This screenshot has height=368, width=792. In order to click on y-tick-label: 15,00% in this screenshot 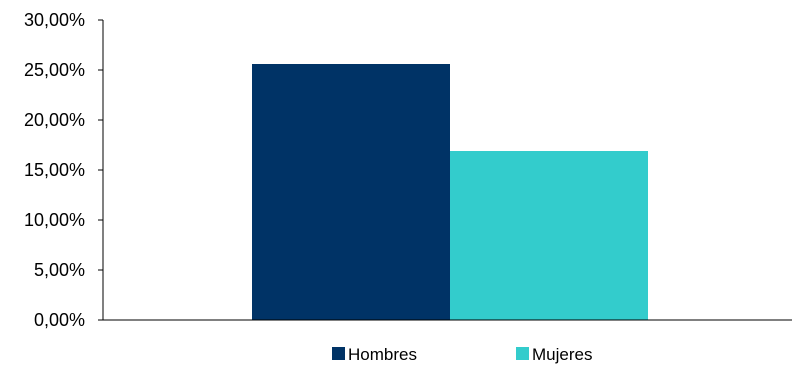, I will do `click(54, 170)`.